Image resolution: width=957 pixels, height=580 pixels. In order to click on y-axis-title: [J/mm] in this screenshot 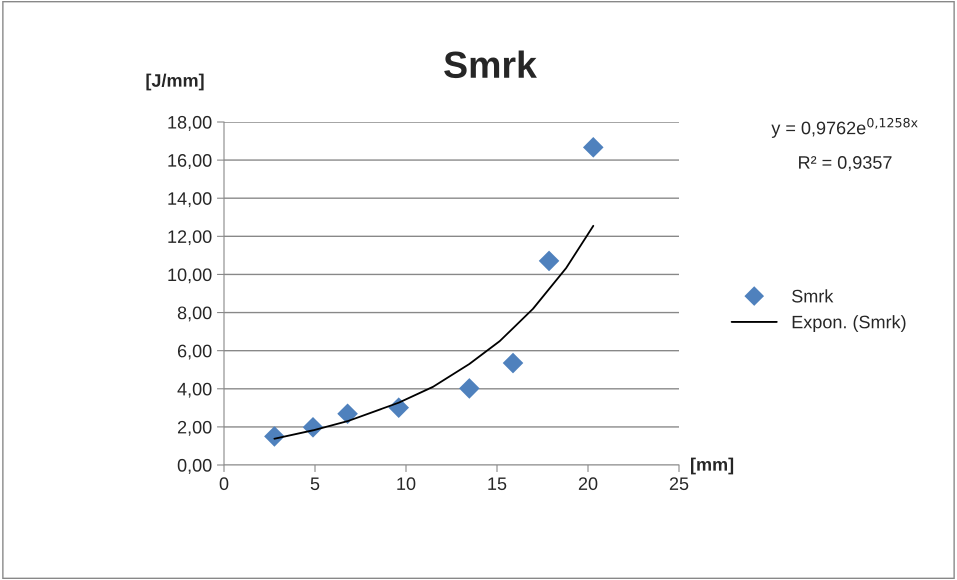, I will do `click(175, 82)`.